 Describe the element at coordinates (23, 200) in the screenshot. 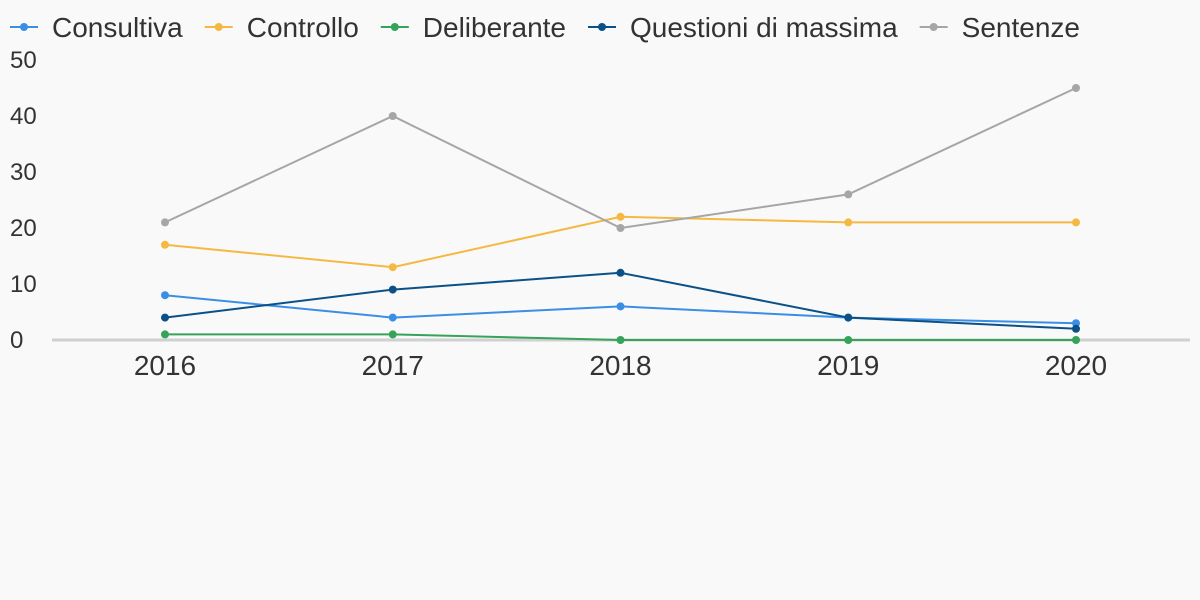

I see `y-axis: 0 10 20 30 40 50` at that location.